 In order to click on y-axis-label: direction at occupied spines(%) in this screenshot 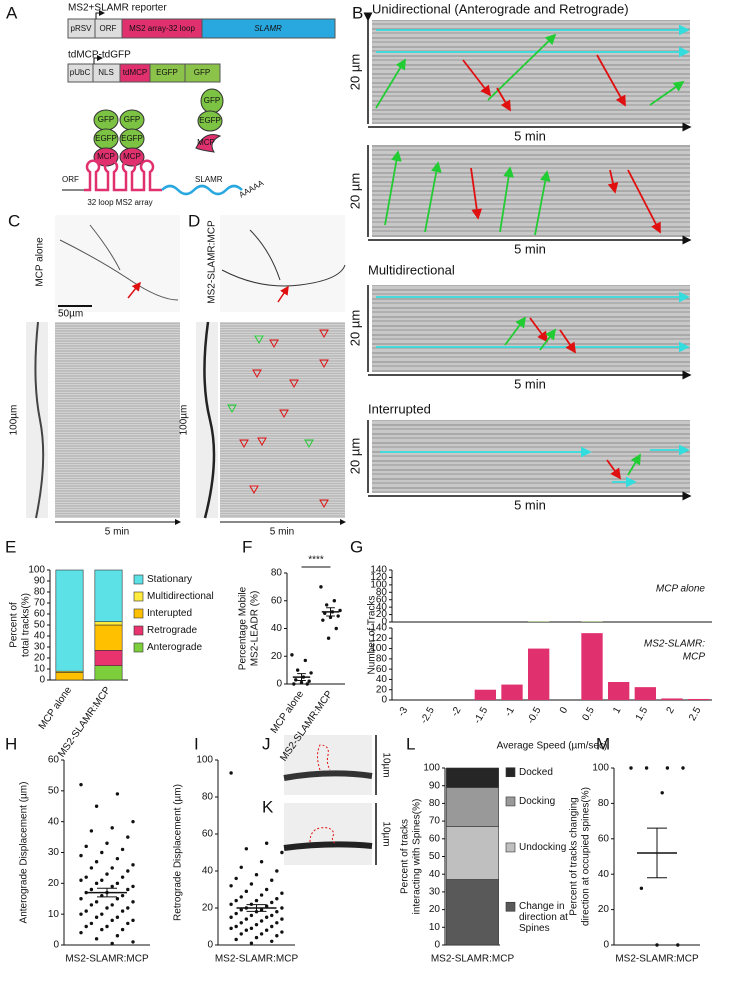, I will do `click(586, 856)`.